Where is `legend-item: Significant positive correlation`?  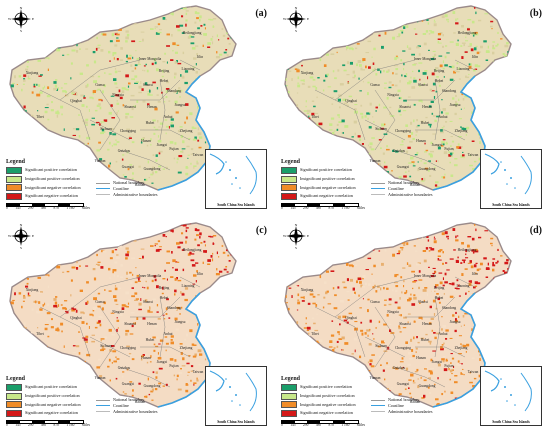 legend-item: Significant positive correlation is located at coordinates (48, 171).